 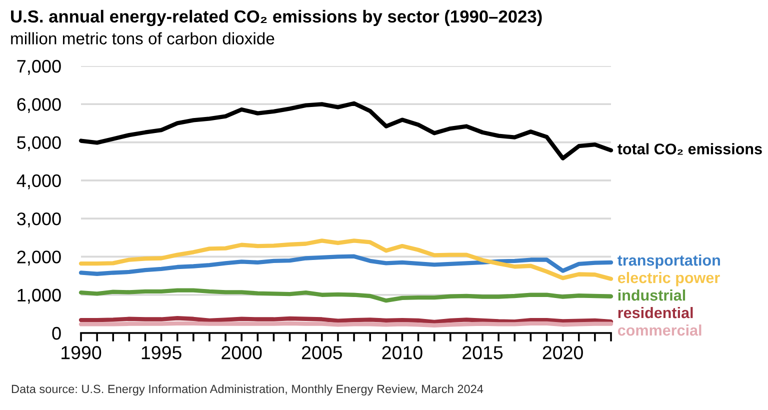 What do you see at coordinates (39, 220) in the screenshot?
I see `y-tick-label: 3,000` at bounding box center [39, 220].